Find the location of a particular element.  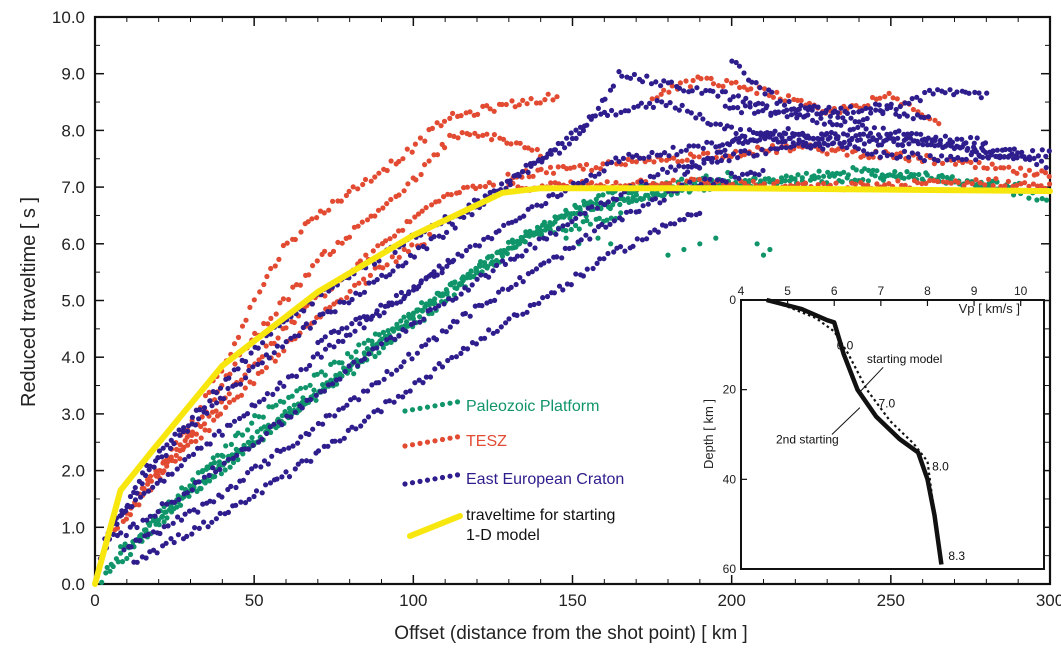

legend-marker is located at coordinates (427, 480).